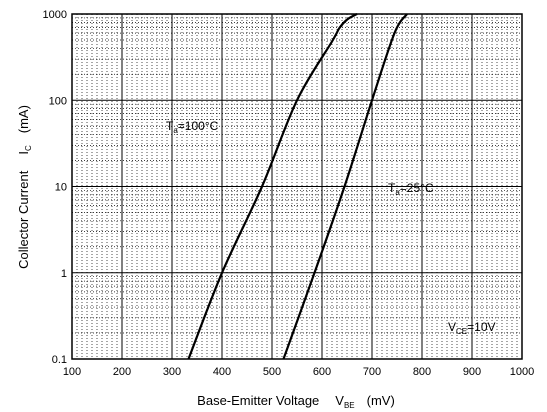  What do you see at coordinates (349, 405) in the screenshot?
I see `x-axis-title-sub: BE` at bounding box center [349, 405].